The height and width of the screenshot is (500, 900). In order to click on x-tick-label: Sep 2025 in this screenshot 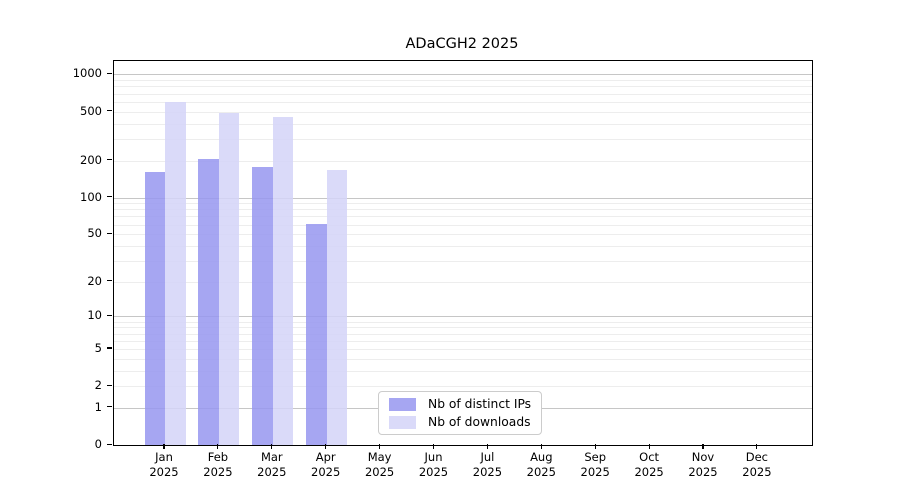, I will do `click(595, 465)`.